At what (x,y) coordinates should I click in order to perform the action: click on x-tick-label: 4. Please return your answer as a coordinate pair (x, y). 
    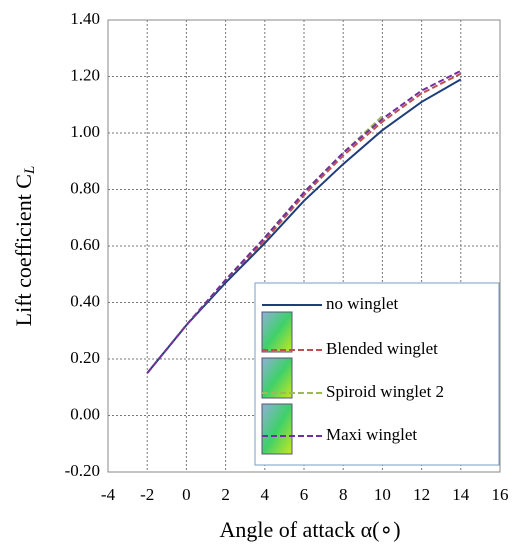
    Looking at the image, I should click on (265, 494).